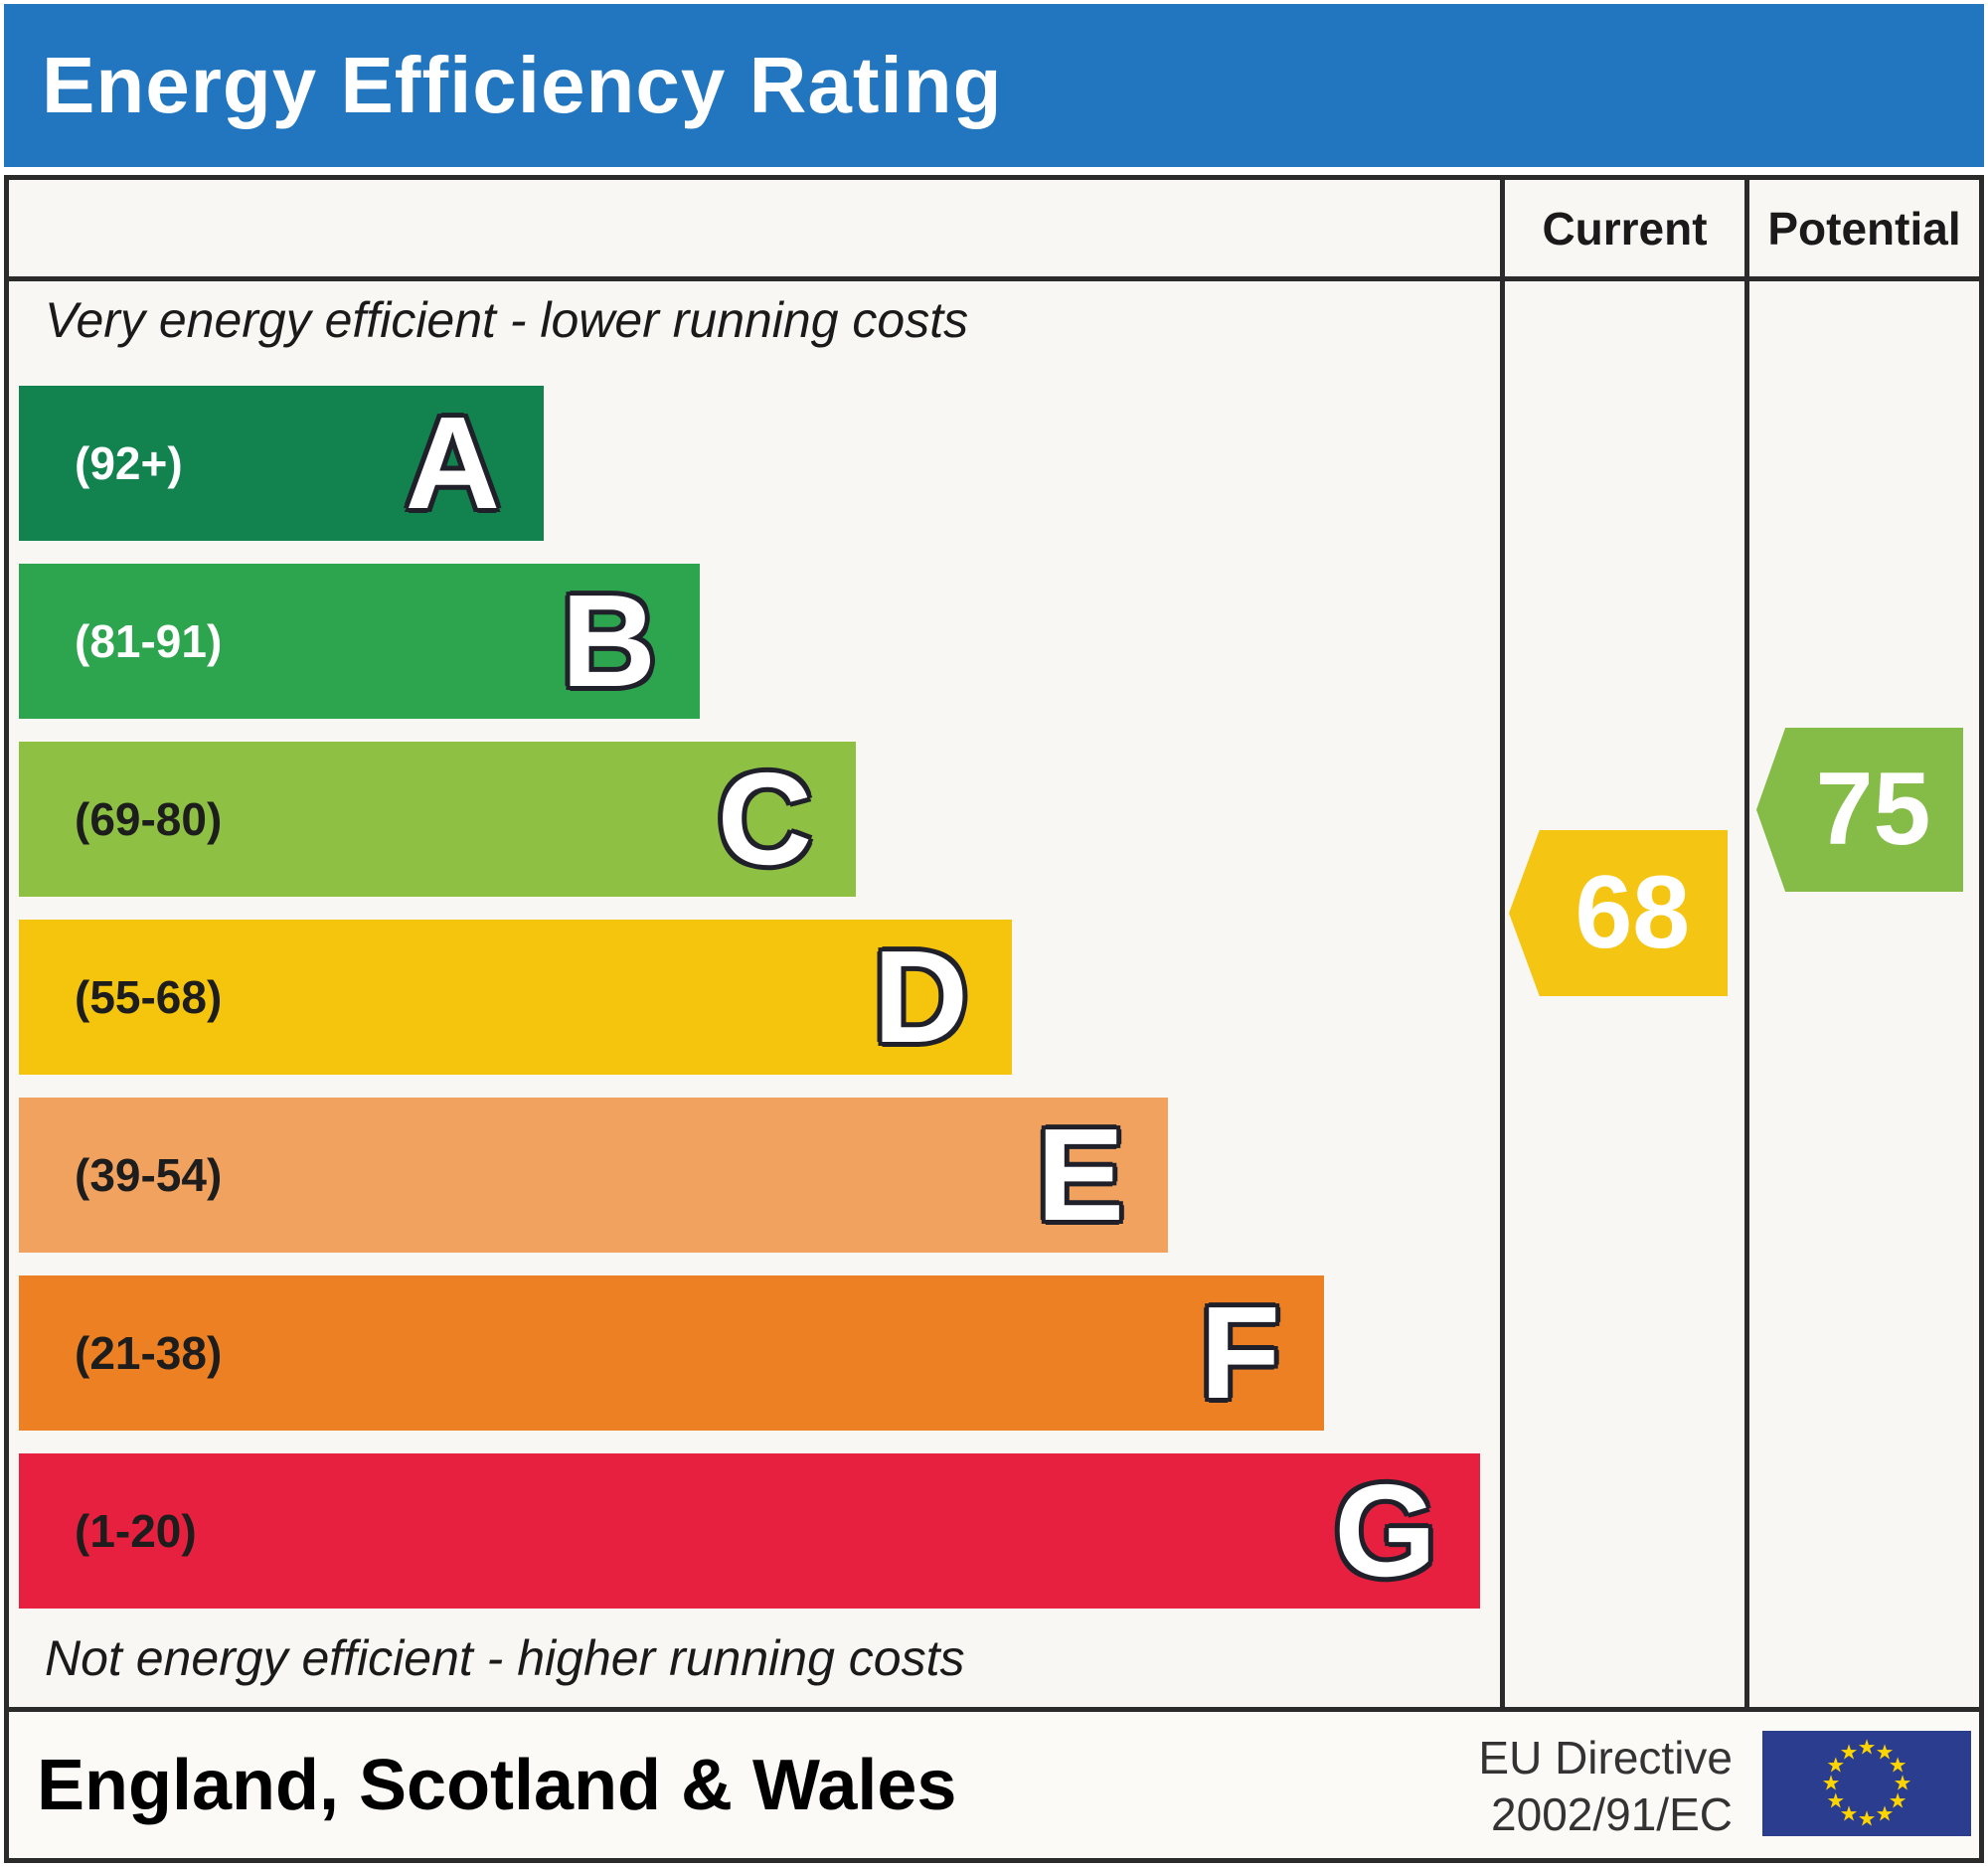  What do you see at coordinates (1080, 1175) in the screenshot?
I see `band-letter: E` at bounding box center [1080, 1175].